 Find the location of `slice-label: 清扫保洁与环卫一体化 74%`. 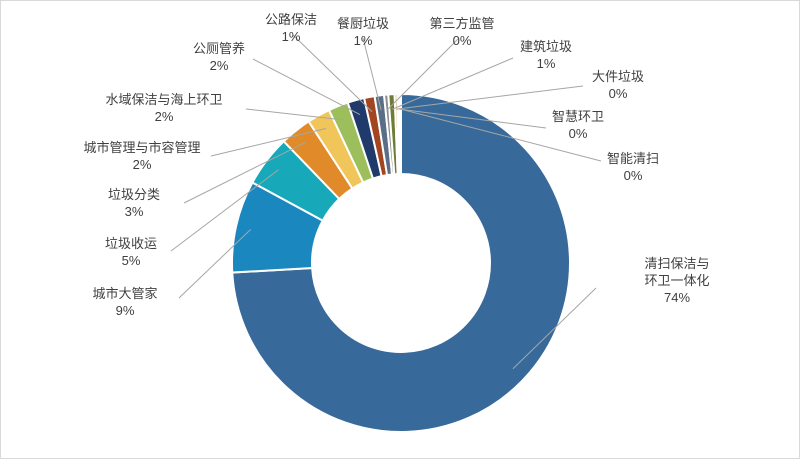

slice-label: 清扫保洁与环卫一体化 74% is located at coordinates (676, 280).